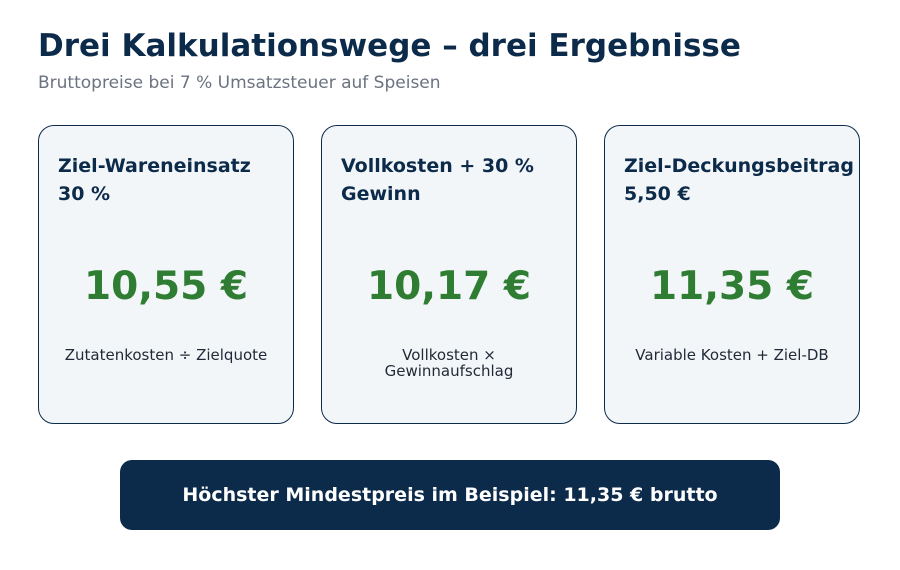 The image size is (900, 570). I want to click on card-price-value: 10,17 €, so click(449, 286).